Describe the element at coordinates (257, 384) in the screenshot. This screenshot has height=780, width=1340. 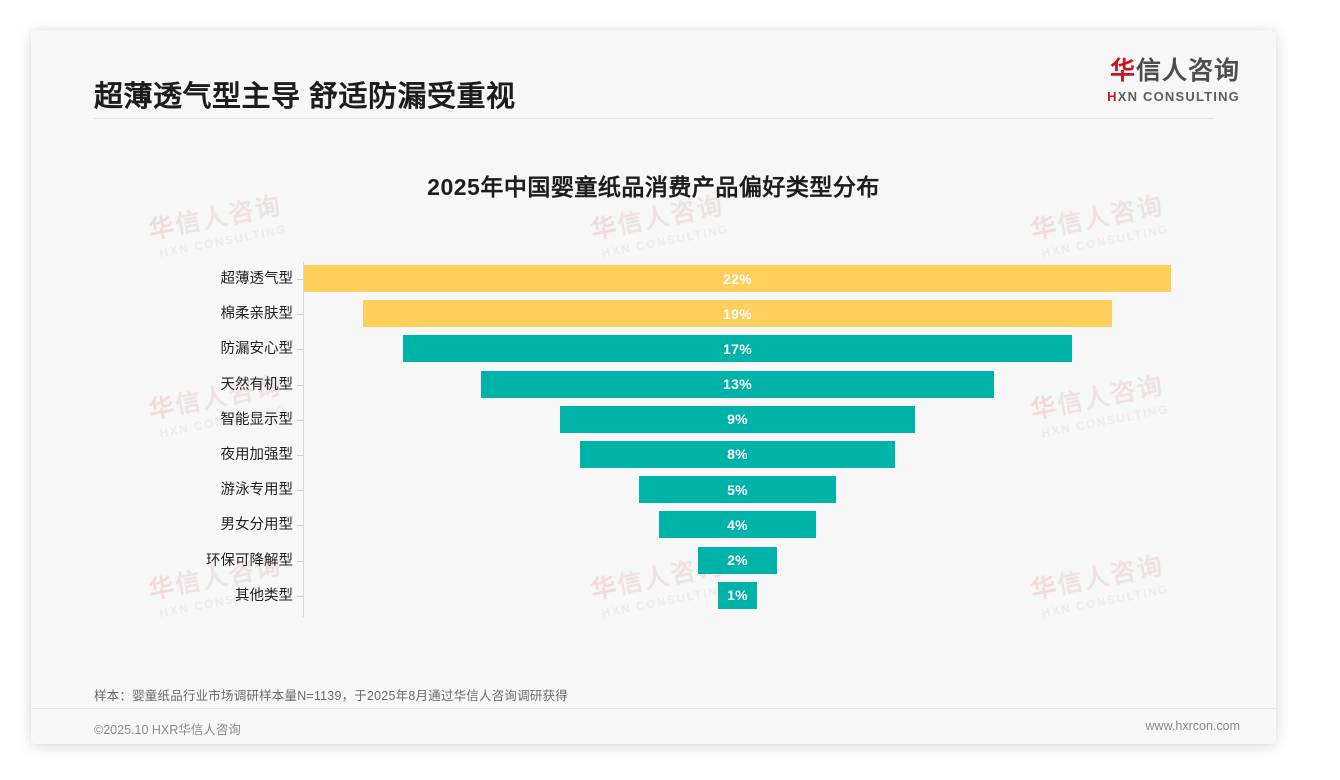
I see `category-label: 天然有机型` at that location.